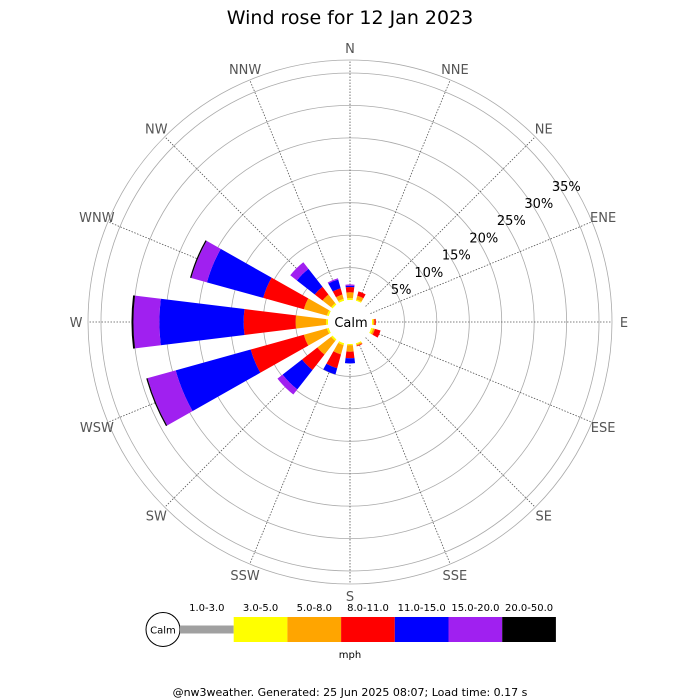  I want to click on direction-label-ssw: SSW, so click(245, 576).